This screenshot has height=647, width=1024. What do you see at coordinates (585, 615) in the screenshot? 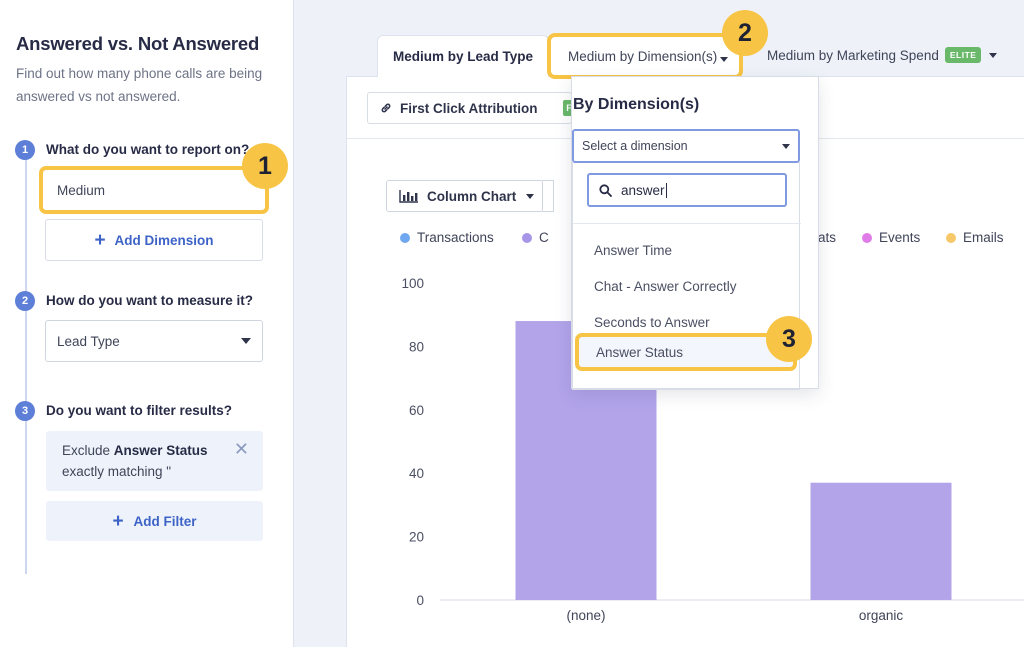
I see `x-tick-label: (none)` at bounding box center [585, 615].